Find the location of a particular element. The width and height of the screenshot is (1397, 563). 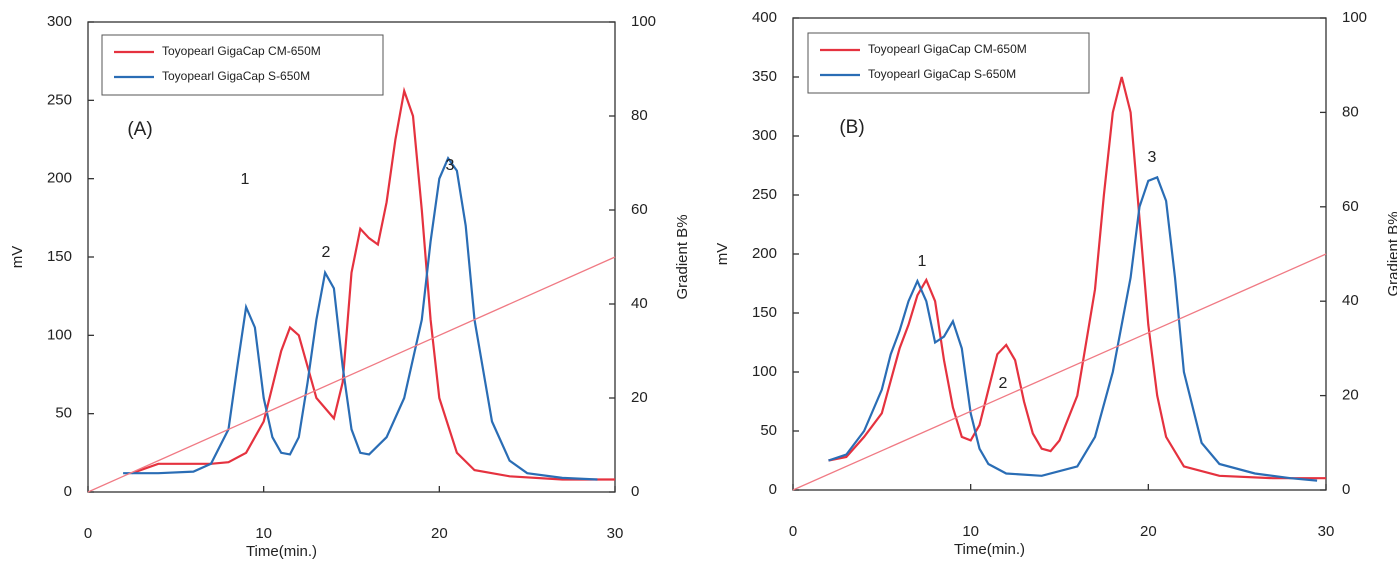

y-tick-label: 350 is located at coordinates (764, 76).